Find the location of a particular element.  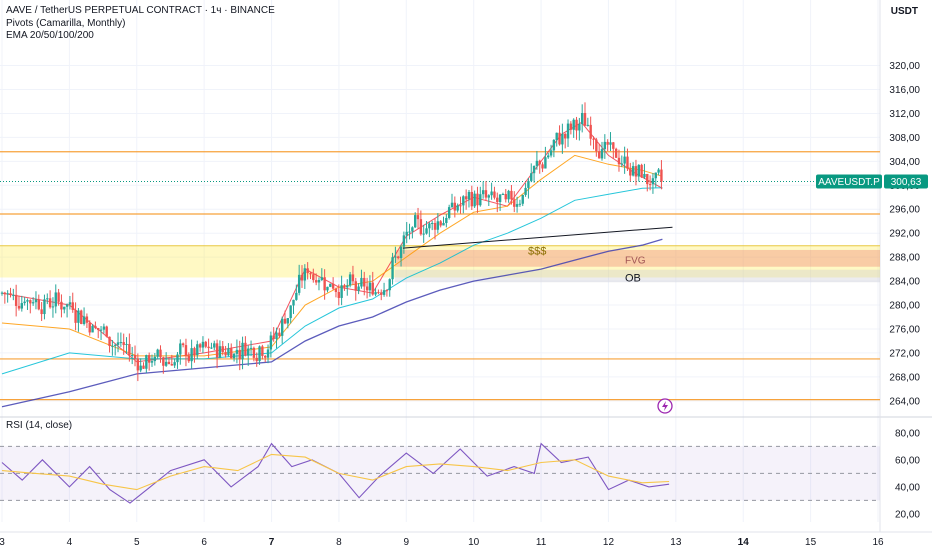

zone-demand is located at coordinates (440, 261).